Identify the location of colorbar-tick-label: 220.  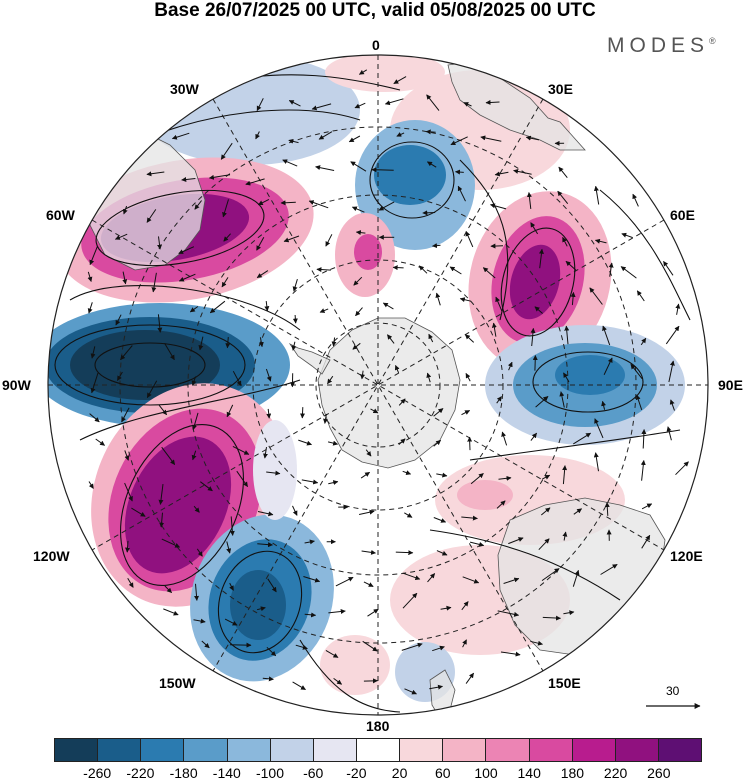
(615, 773).